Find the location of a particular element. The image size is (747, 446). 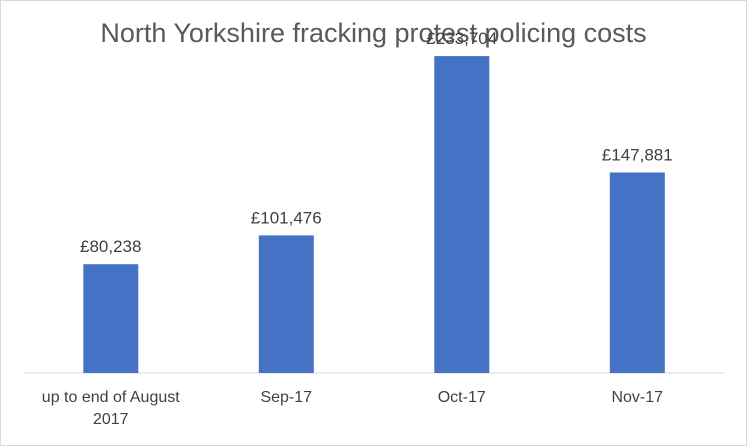

x-tick-label: 2017 is located at coordinates (111, 419).